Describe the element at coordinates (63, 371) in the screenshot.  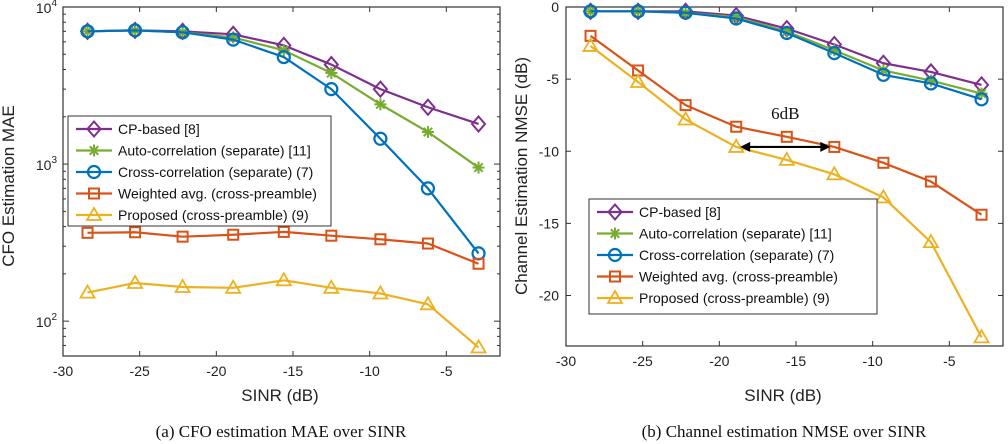
I see `x-tick-label: -30` at that location.